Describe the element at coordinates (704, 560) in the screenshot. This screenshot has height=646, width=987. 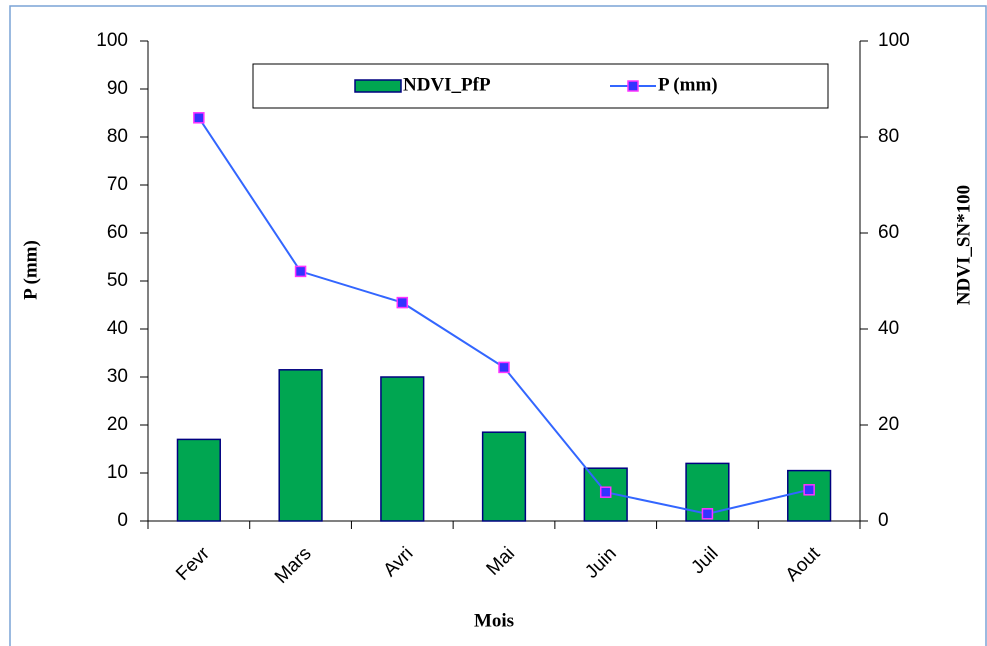
I see `x-tick-label: Juil` at that location.